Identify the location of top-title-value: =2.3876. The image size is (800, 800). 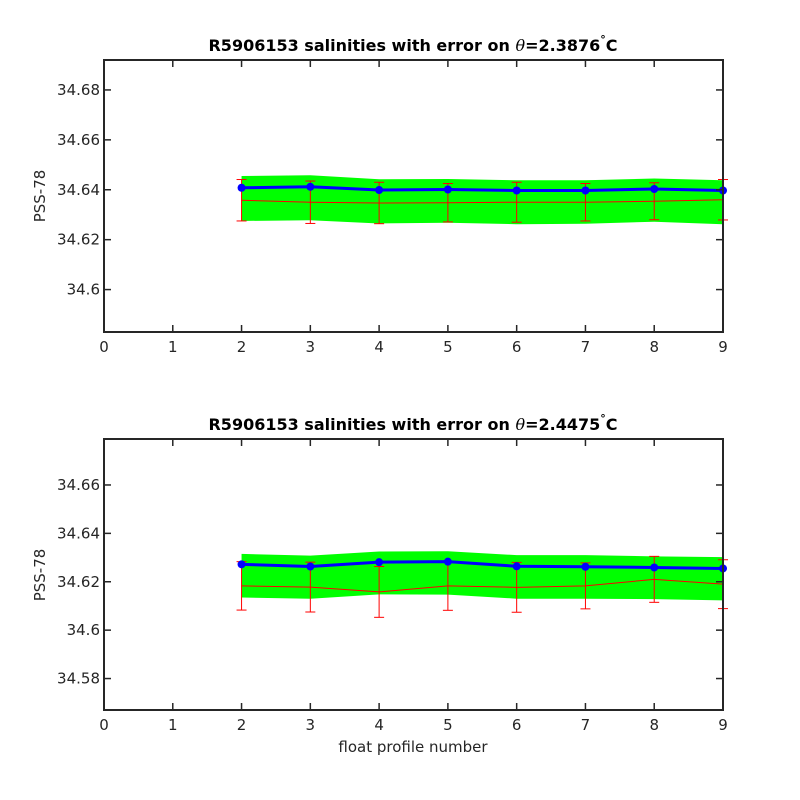
(562, 45).